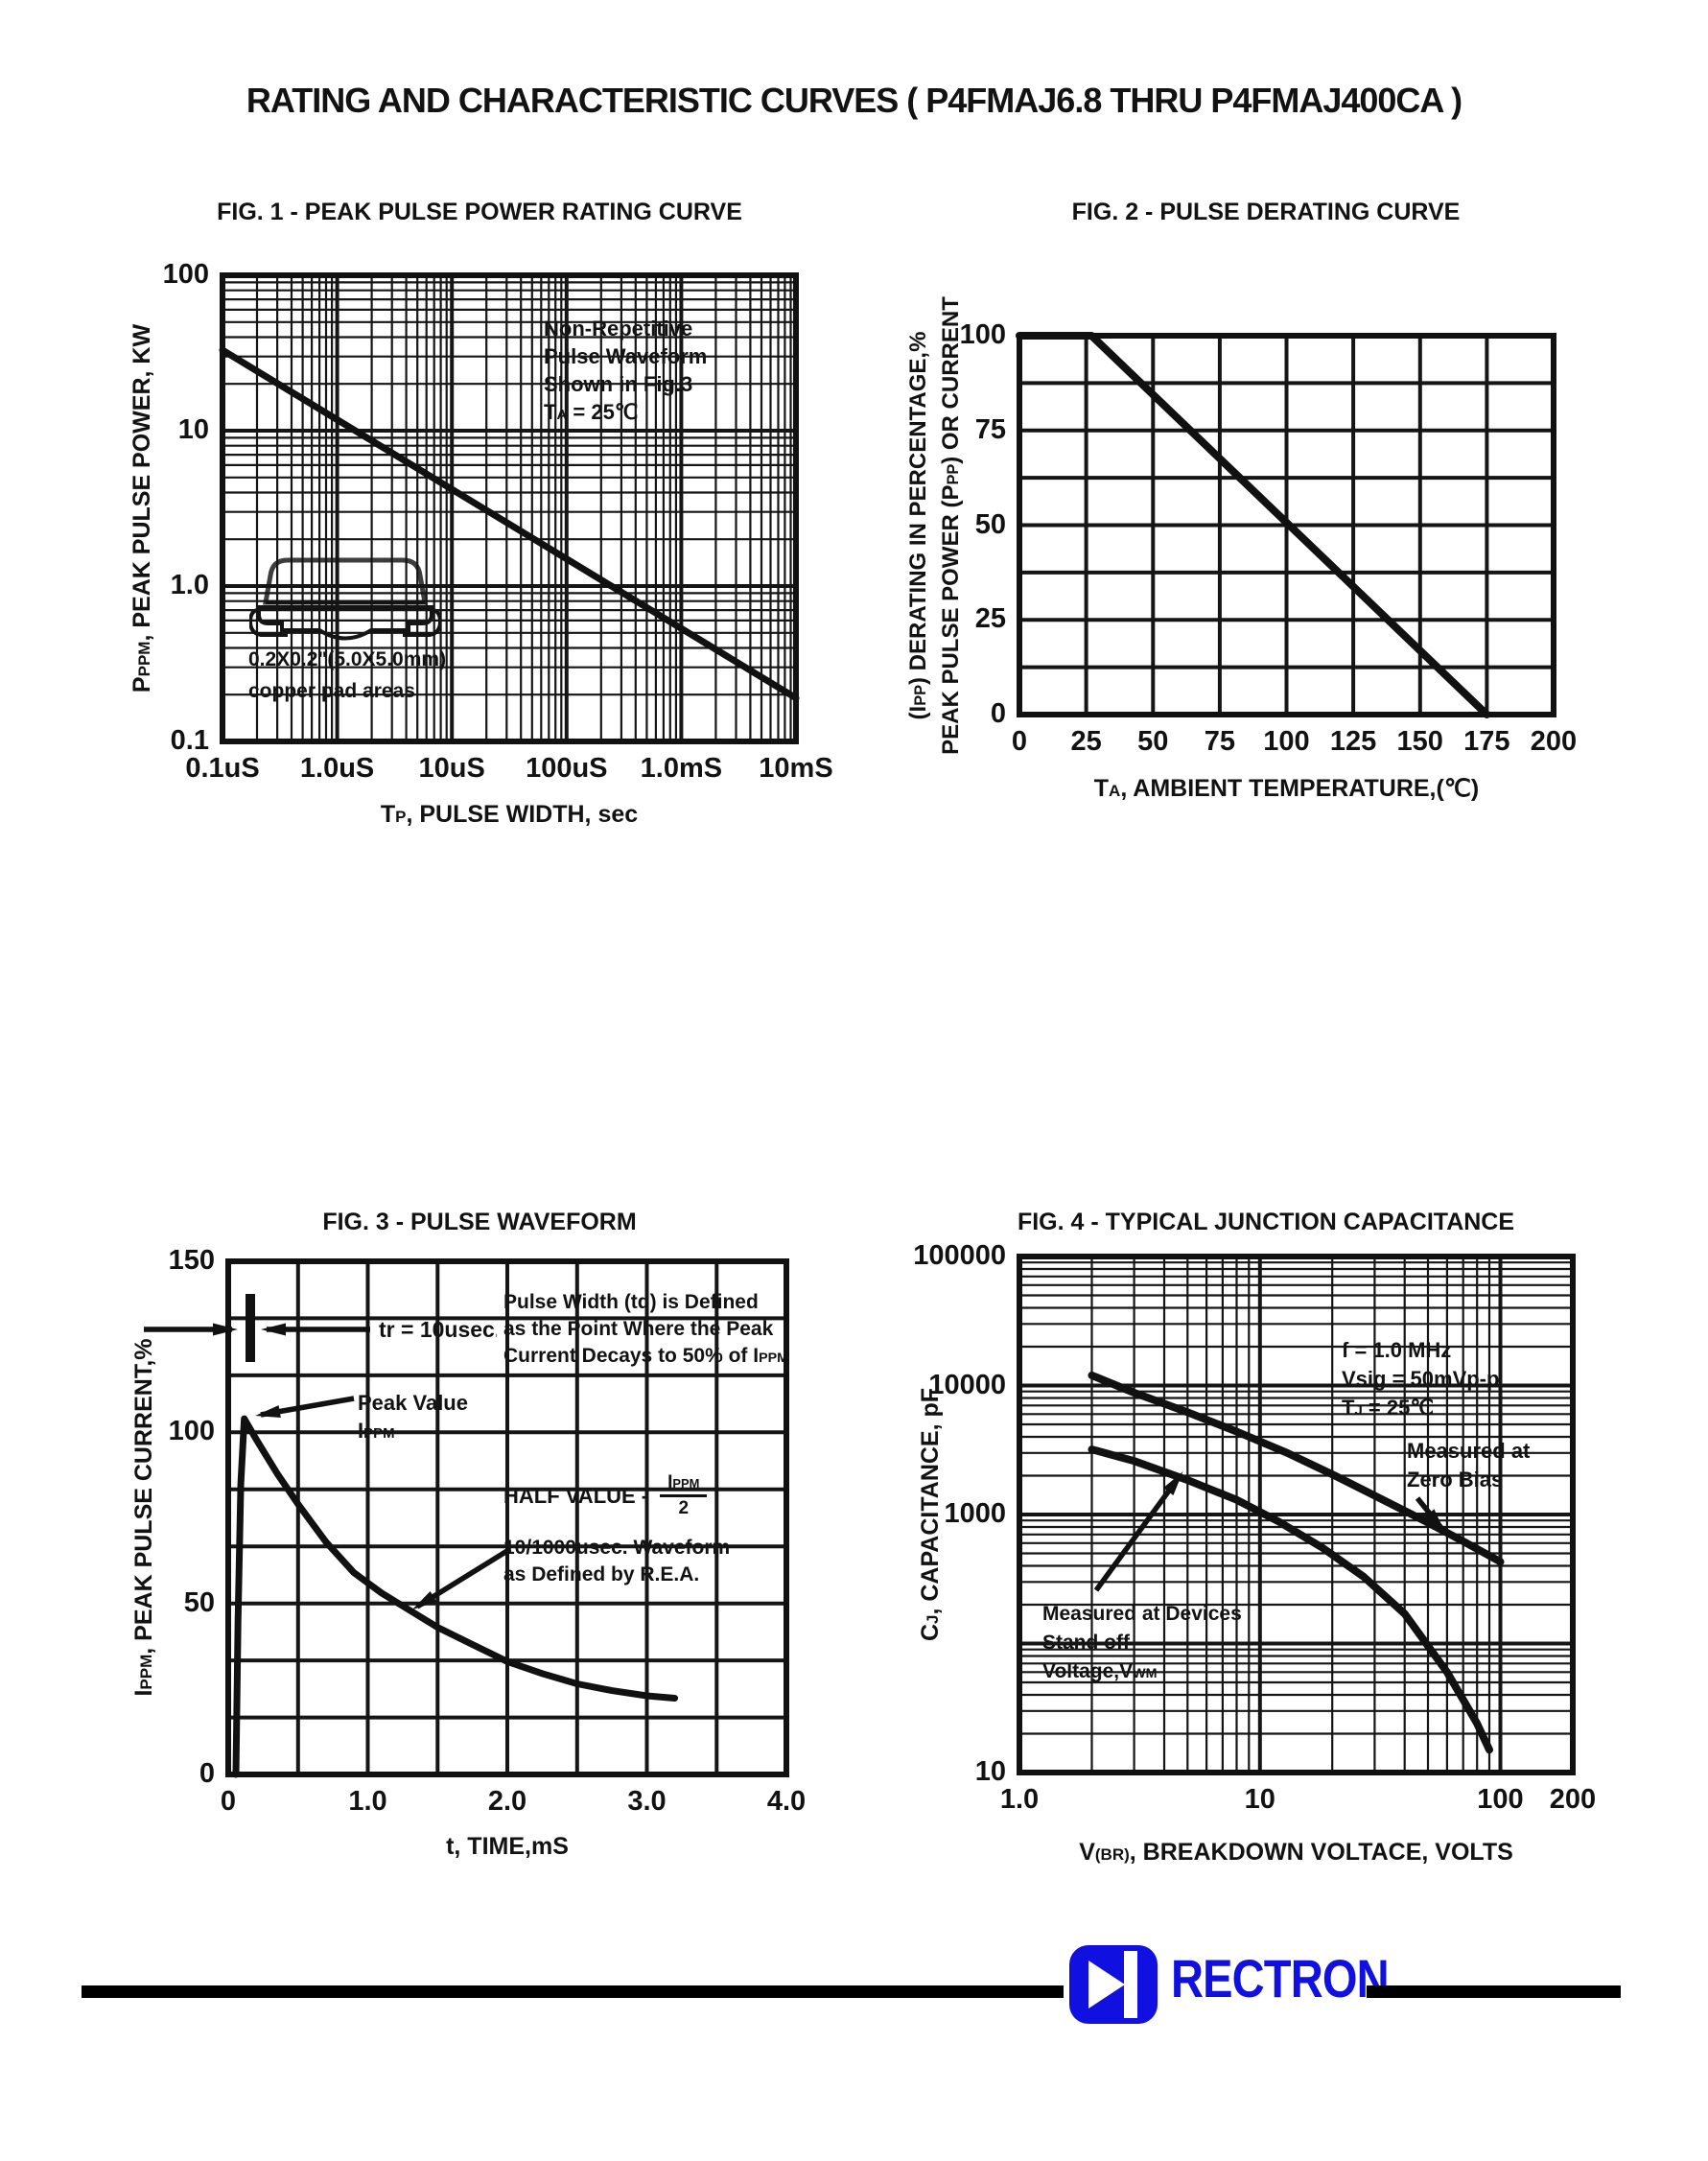 Image resolution: width=1708 pixels, height=2161 pixels. Describe the element at coordinates (1296, 1852) in the screenshot. I see `fig4-x-axis-label: V(BR), BREAKDOWN VOLTACE, VOLTS` at that location.